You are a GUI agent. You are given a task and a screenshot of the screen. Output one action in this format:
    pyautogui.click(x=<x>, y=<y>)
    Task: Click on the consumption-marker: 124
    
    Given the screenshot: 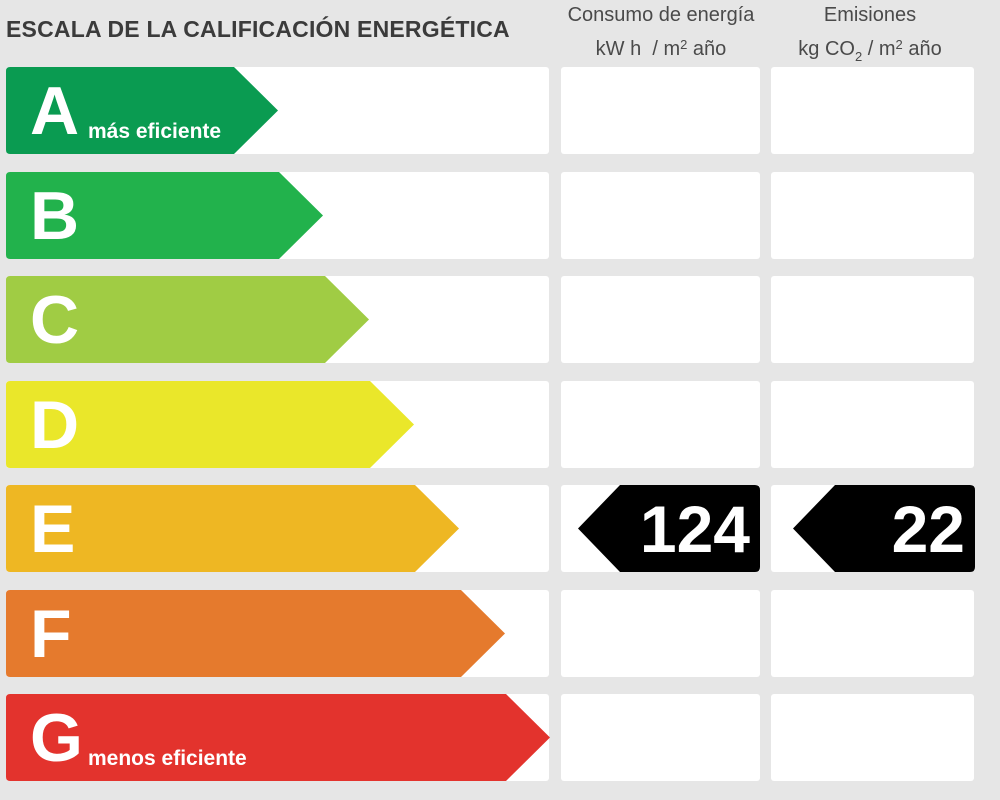 What is the action you would take?
    pyautogui.click(x=669, y=528)
    